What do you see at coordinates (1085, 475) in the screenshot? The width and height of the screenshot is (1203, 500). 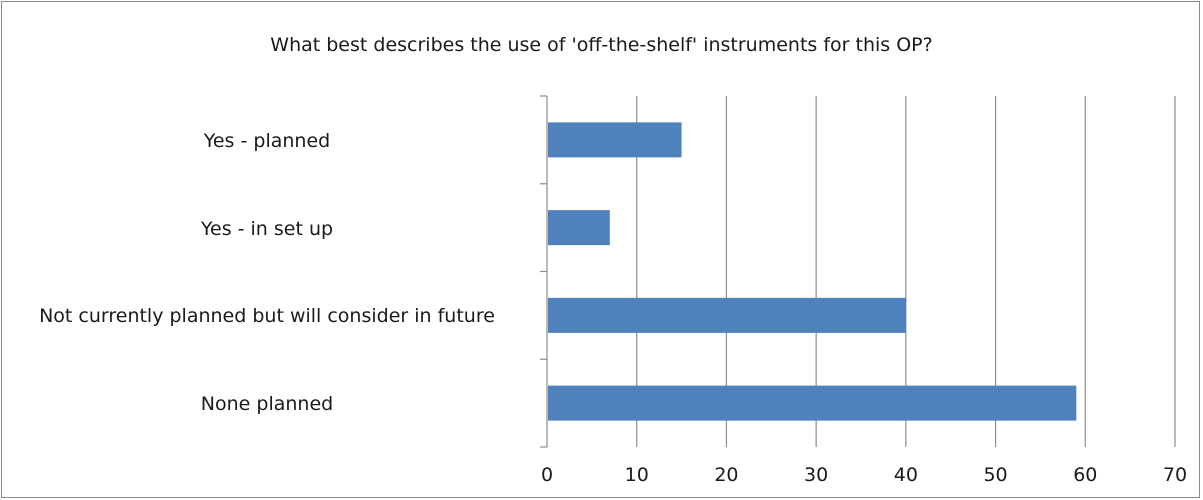 I see `x-tick-label: 60` at bounding box center [1085, 475].